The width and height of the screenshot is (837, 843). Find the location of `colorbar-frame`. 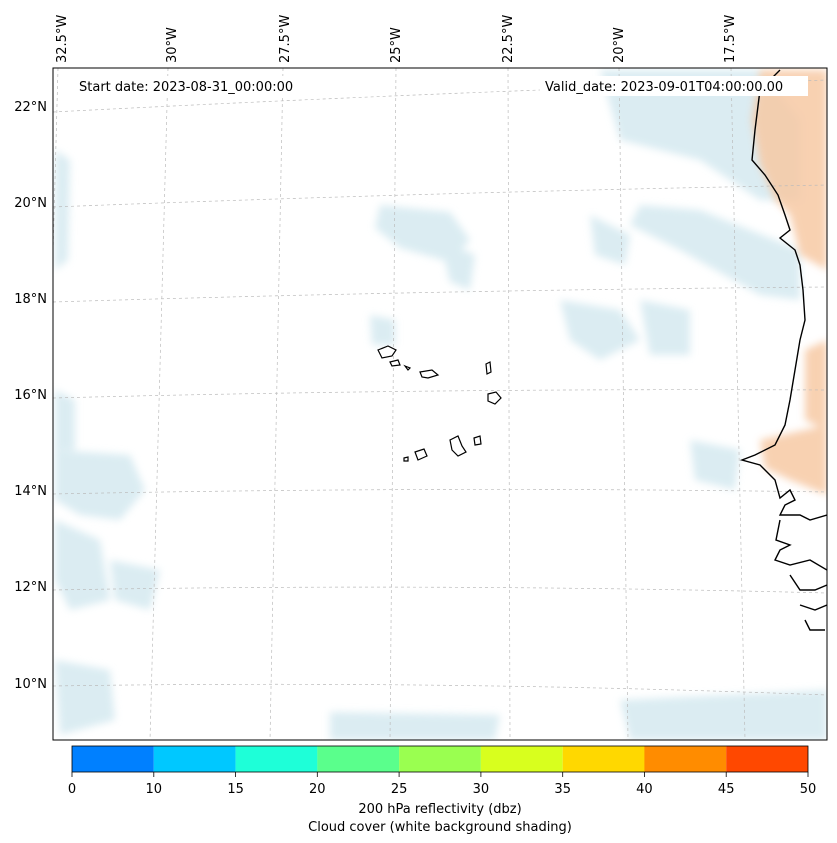

colorbar-frame is located at coordinates (440, 759).